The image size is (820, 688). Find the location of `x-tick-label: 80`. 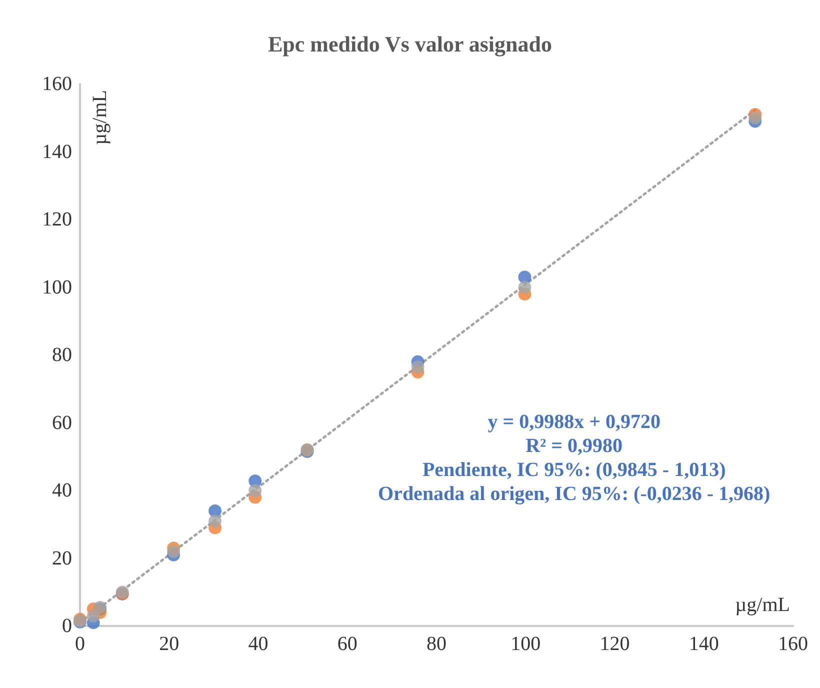

x-tick-label: 80 is located at coordinates (436, 644).